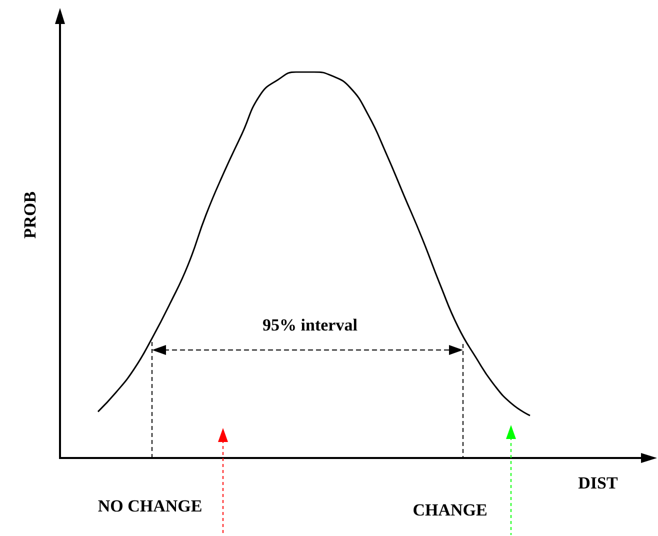 The height and width of the screenshot is (536, 658). Describe the element at coordinates (450, 510) in the screenshot. I see `text: CHANGE` at that location.